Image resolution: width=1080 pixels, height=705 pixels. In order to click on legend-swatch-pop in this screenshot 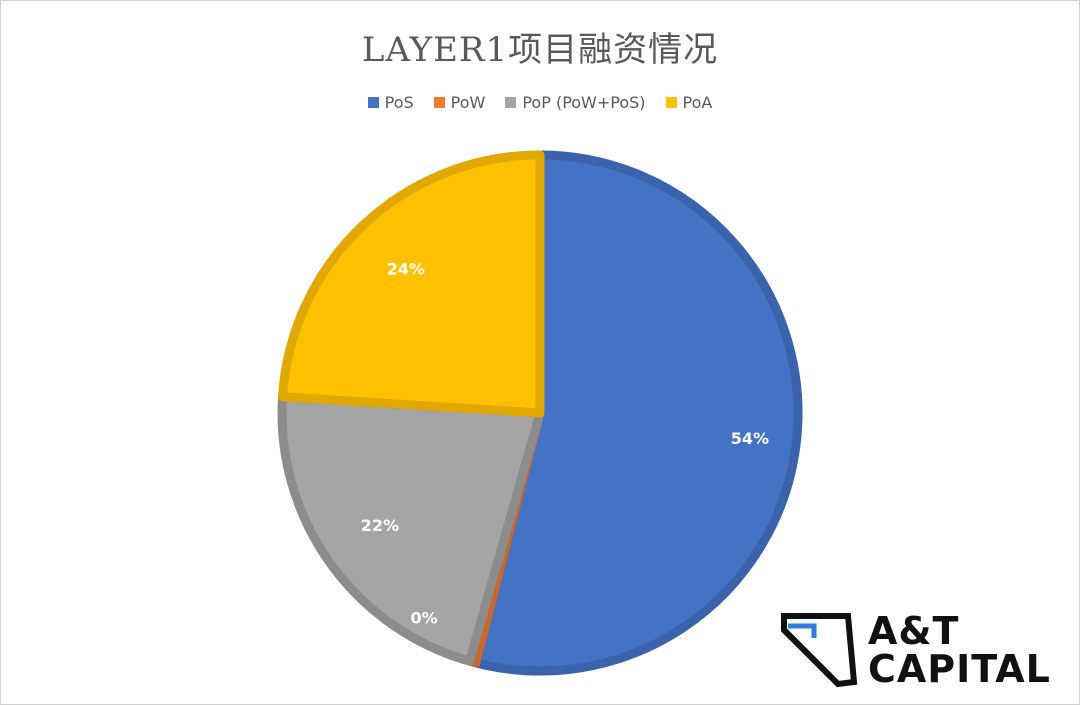, I will do `click(511, 102)`.